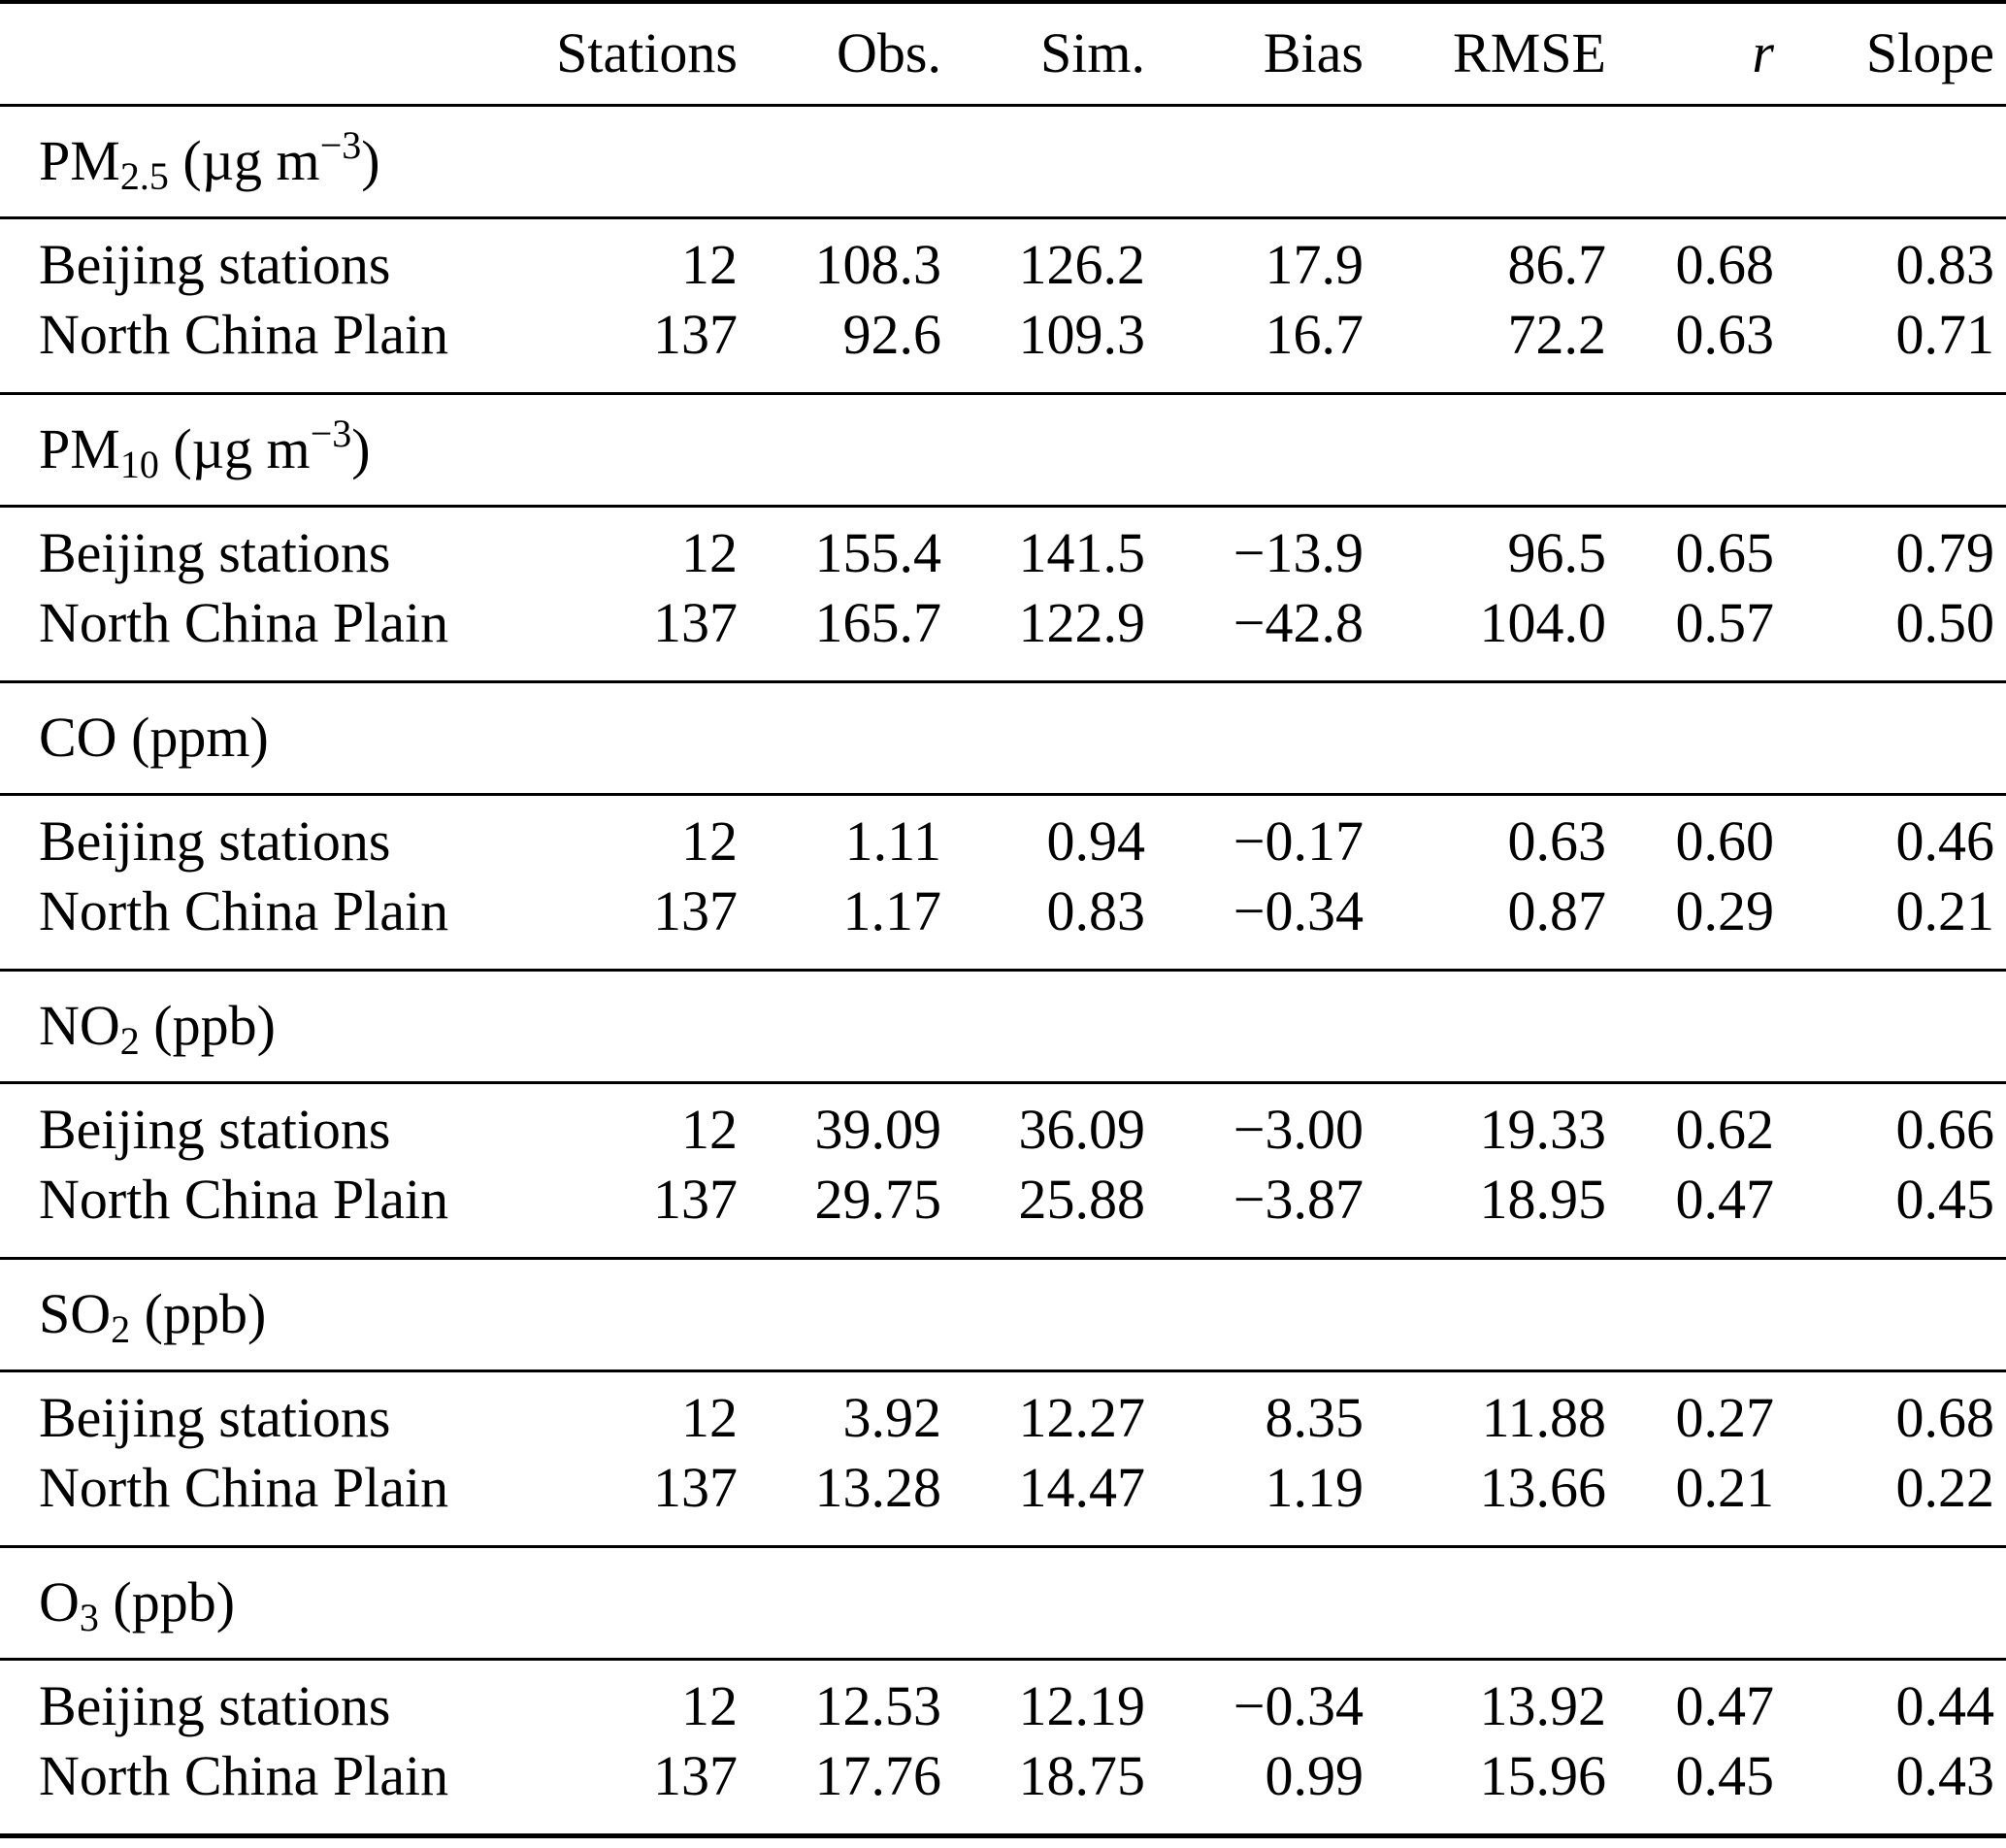 The width and height of the screenshot is (2006, 1848). I want to click on cell-rmse: 13.66, so click(1543, 1487).